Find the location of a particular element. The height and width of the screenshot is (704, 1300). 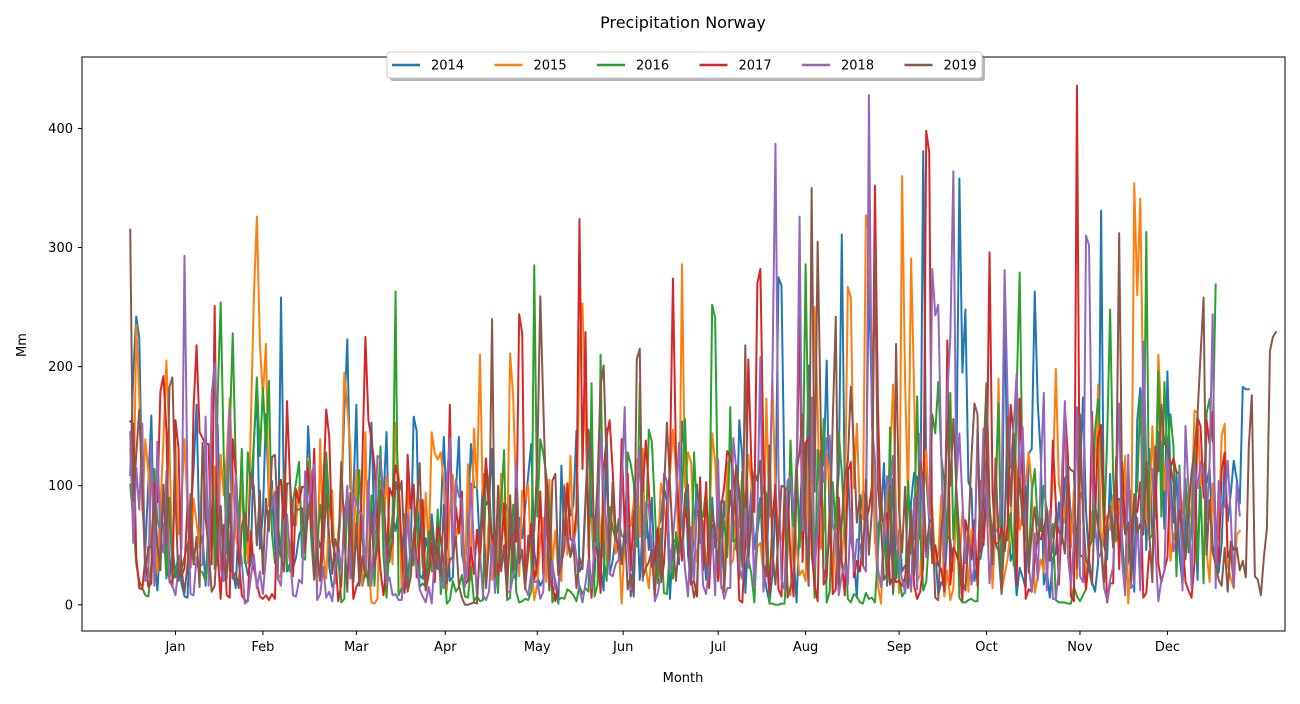

legend-label-2016: 2016 is located at coordinates (652, 66).